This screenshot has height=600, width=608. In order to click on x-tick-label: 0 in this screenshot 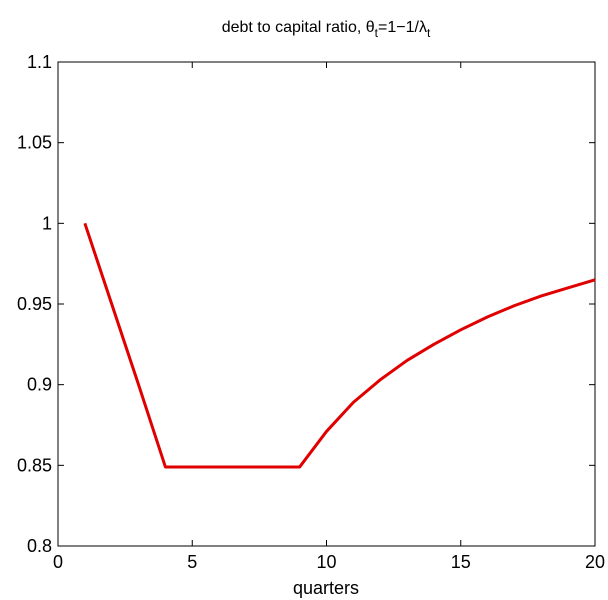, I will do `click(58, 562)`.